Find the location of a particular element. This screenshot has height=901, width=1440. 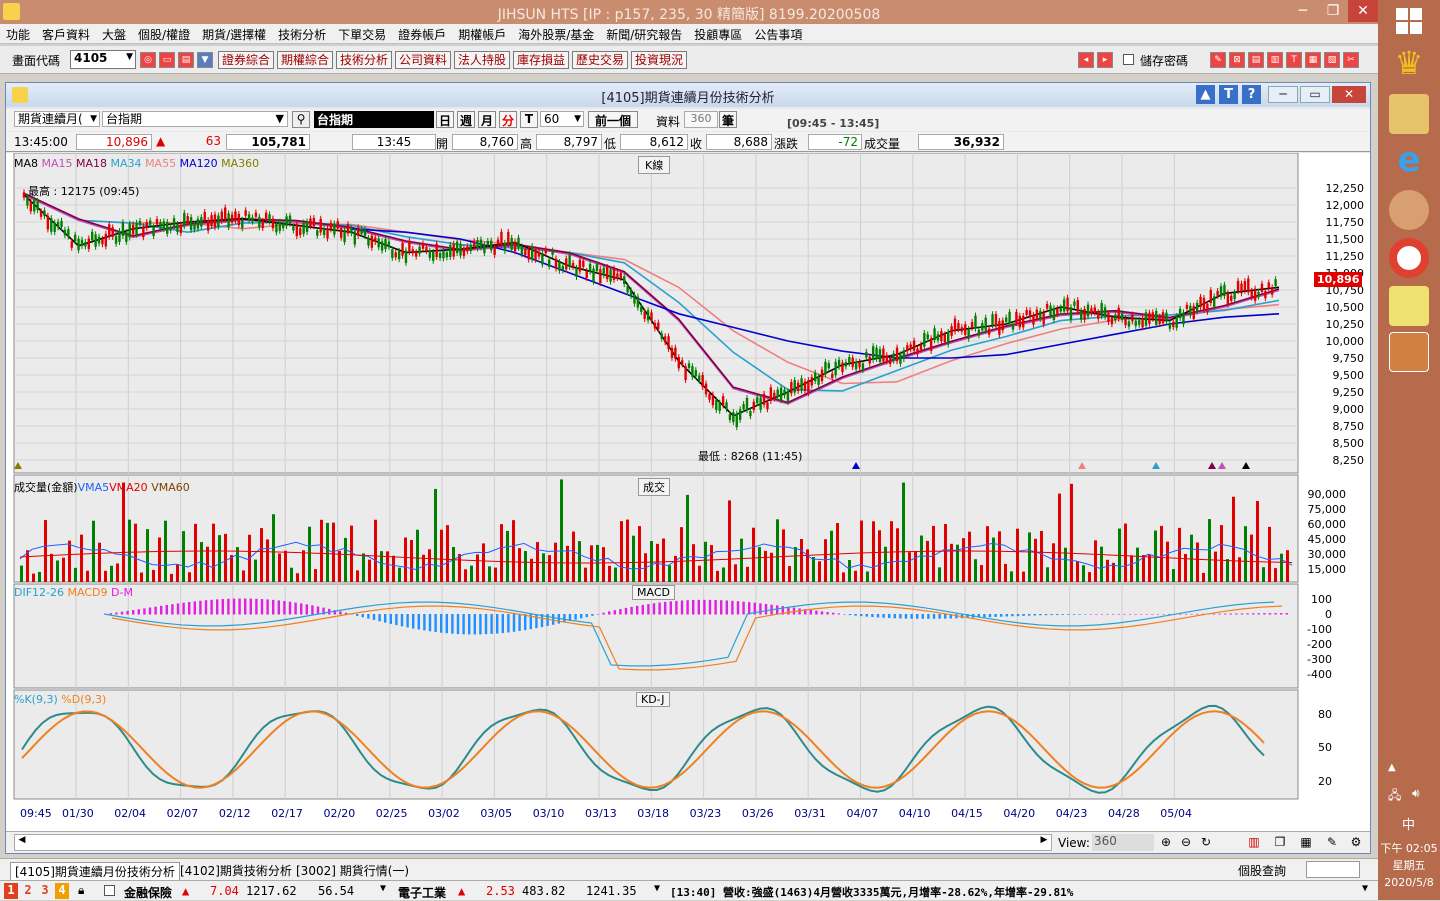

symbol-input: 台指期 ▼ is located at coordinates (195, 119).